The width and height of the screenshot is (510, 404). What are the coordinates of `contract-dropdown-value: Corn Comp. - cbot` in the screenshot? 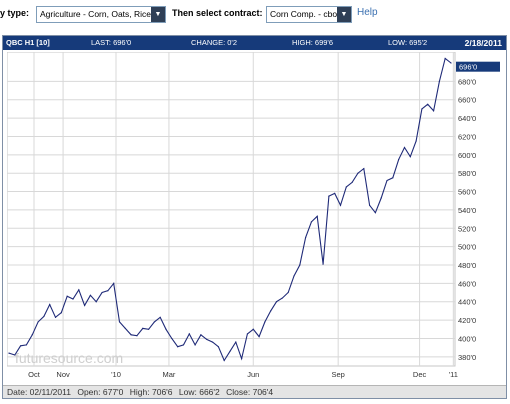 It's located at (305, 14).